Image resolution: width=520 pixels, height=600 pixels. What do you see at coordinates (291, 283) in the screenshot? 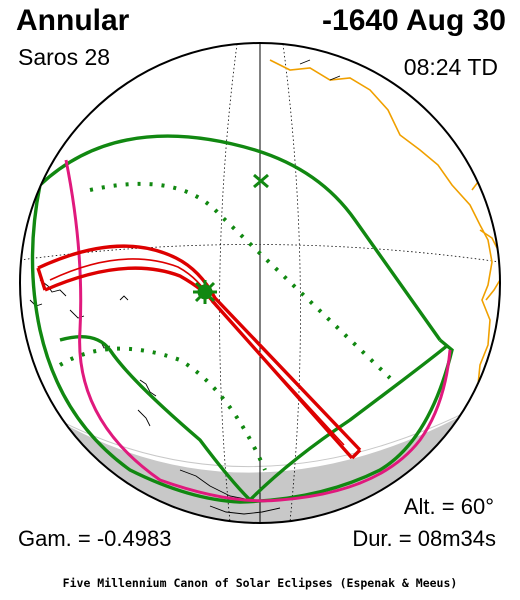
I see `meridian-east` at bounding box center [291, 283].